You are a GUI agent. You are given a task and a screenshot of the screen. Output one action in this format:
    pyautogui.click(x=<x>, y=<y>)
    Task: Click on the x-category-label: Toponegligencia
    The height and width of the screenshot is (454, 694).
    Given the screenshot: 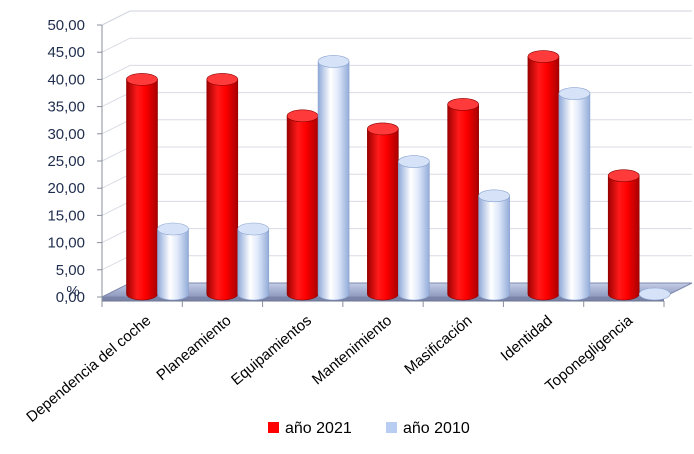 What is the action you would take?
    pyautogui.click(x=589, y=353)
    